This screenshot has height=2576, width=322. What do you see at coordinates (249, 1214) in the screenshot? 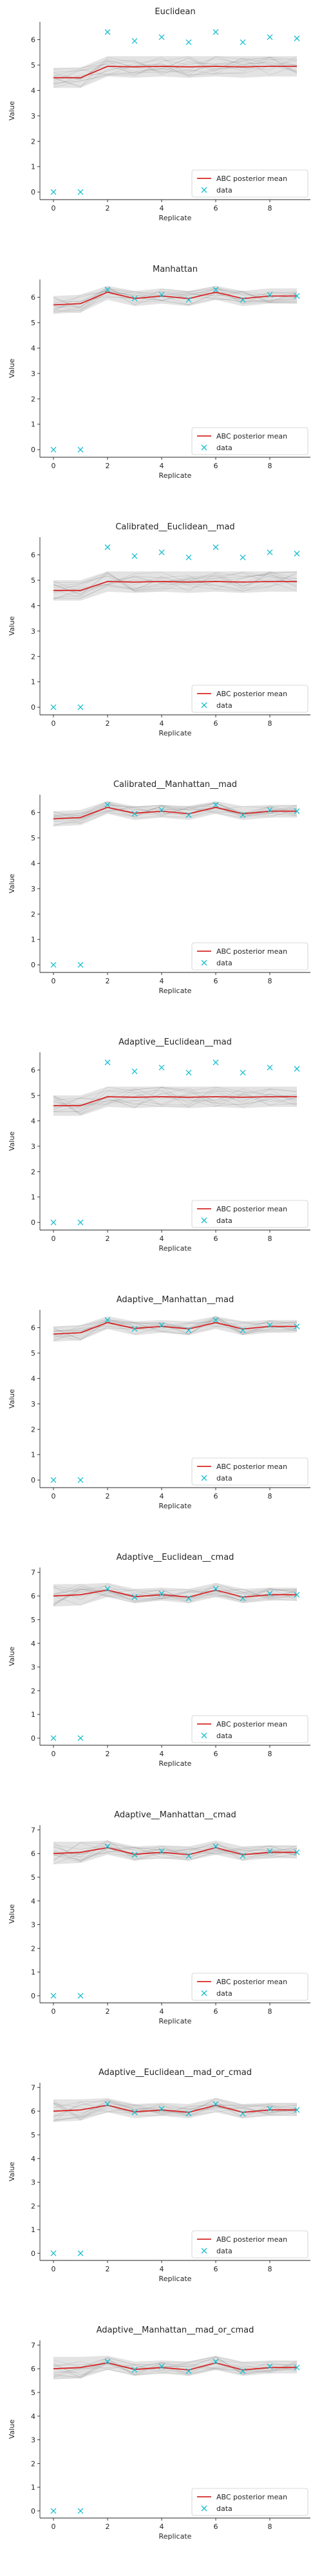
I see `legend: ABC posterior mean data` at bounding box center [249, 1214].